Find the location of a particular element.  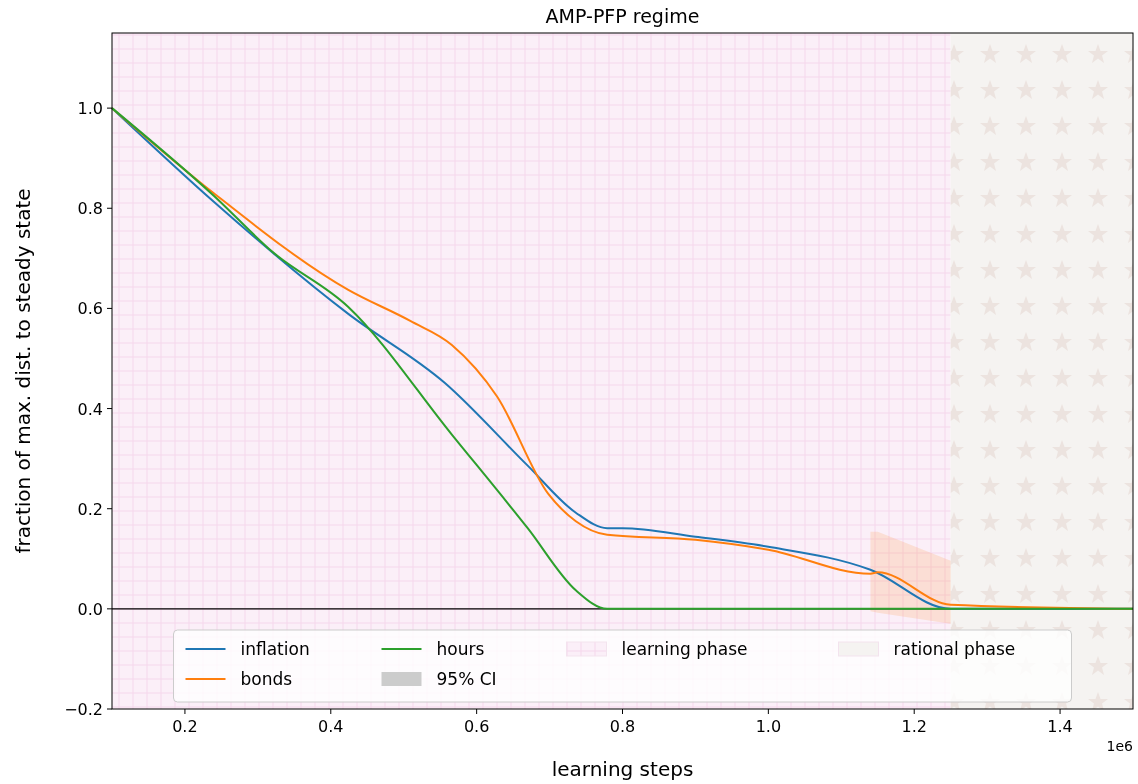

y-axis-title: fraction of max. dist. to steady state is located at coordinates (23, 371).